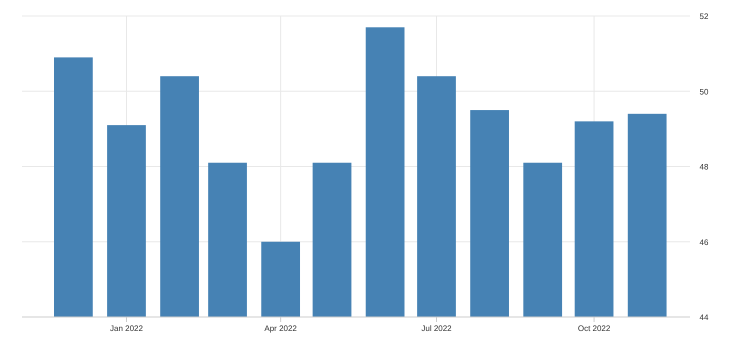 The height and width of the screenshot is (345, 740). Describe the element at coordinates (436, 328) in the screenshot. I see `x-tick-label: Jul 2022` at that location.